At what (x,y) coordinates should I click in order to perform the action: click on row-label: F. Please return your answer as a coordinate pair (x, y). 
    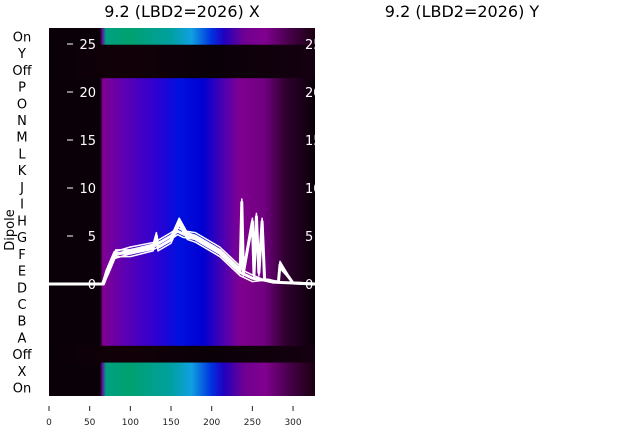
    Looking at the image, I should click on (620, 255).